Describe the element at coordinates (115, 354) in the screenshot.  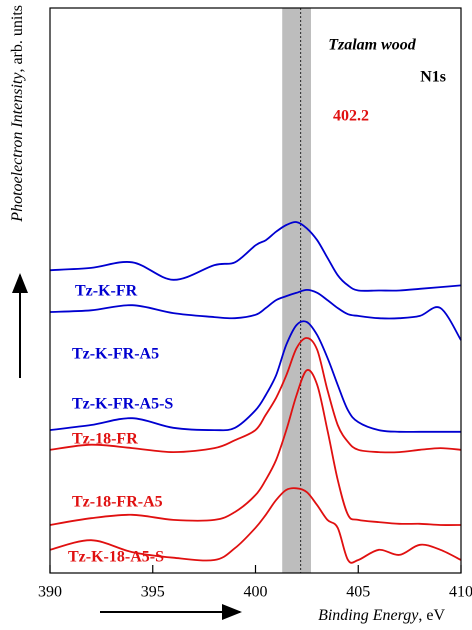
I see `series-label: Tz-K-FR-A5` at that location.